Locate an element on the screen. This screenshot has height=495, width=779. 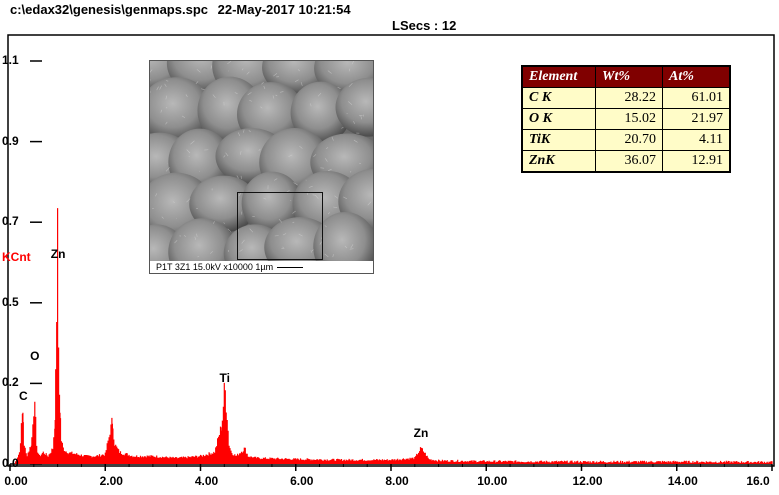
y-tick-label: 0.5 is located at coordinates (10, 301).